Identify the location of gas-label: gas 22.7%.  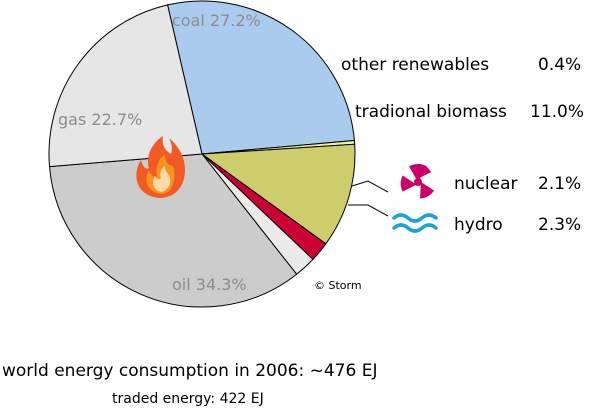
(100, 119).